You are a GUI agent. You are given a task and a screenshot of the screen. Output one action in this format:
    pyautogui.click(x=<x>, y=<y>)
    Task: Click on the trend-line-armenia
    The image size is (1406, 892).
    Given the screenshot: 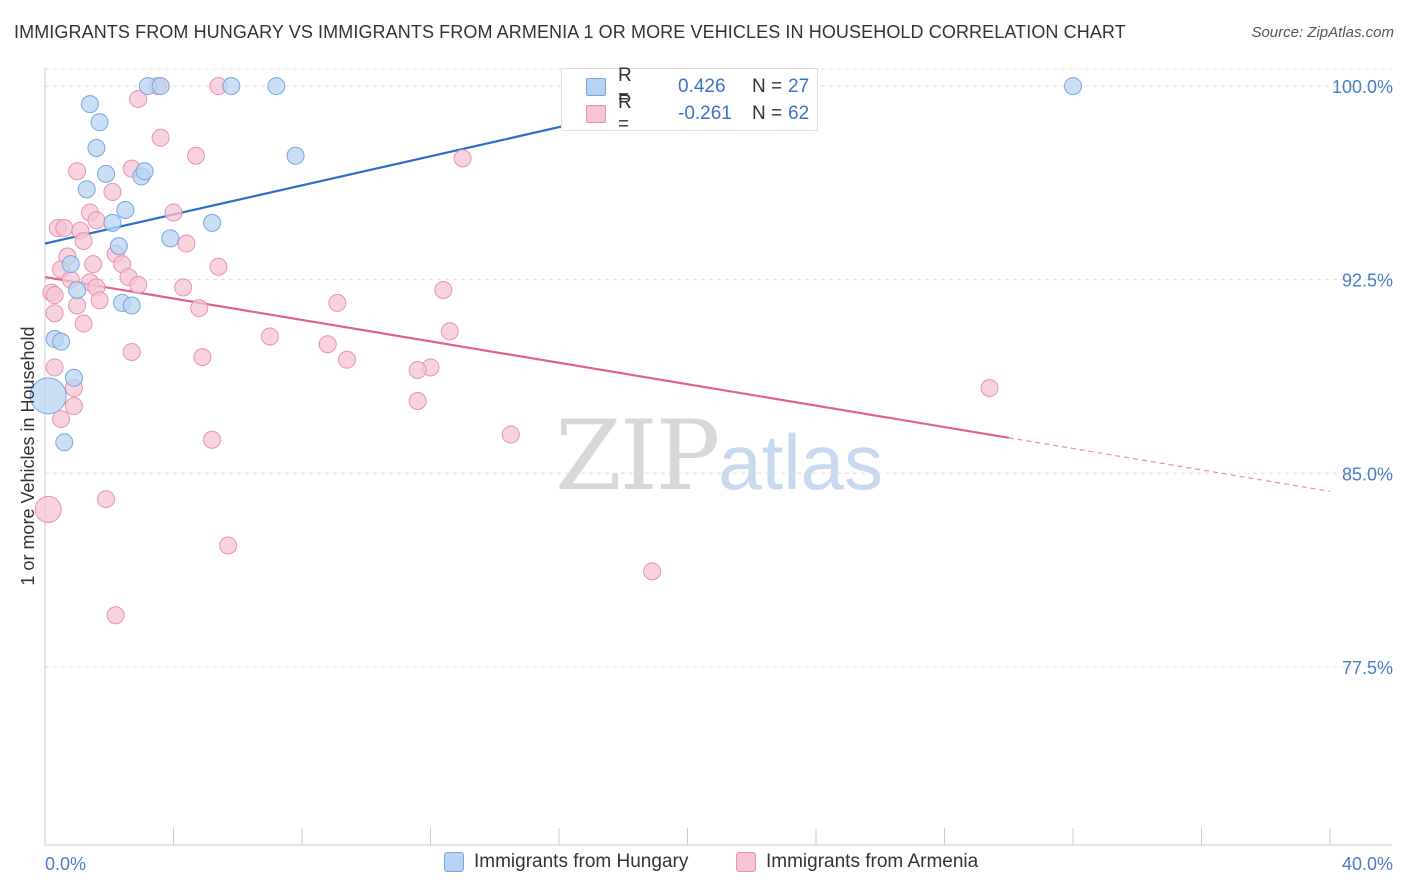 What is the action you would take?
    pyautogui.click(x=526, y=357)
    